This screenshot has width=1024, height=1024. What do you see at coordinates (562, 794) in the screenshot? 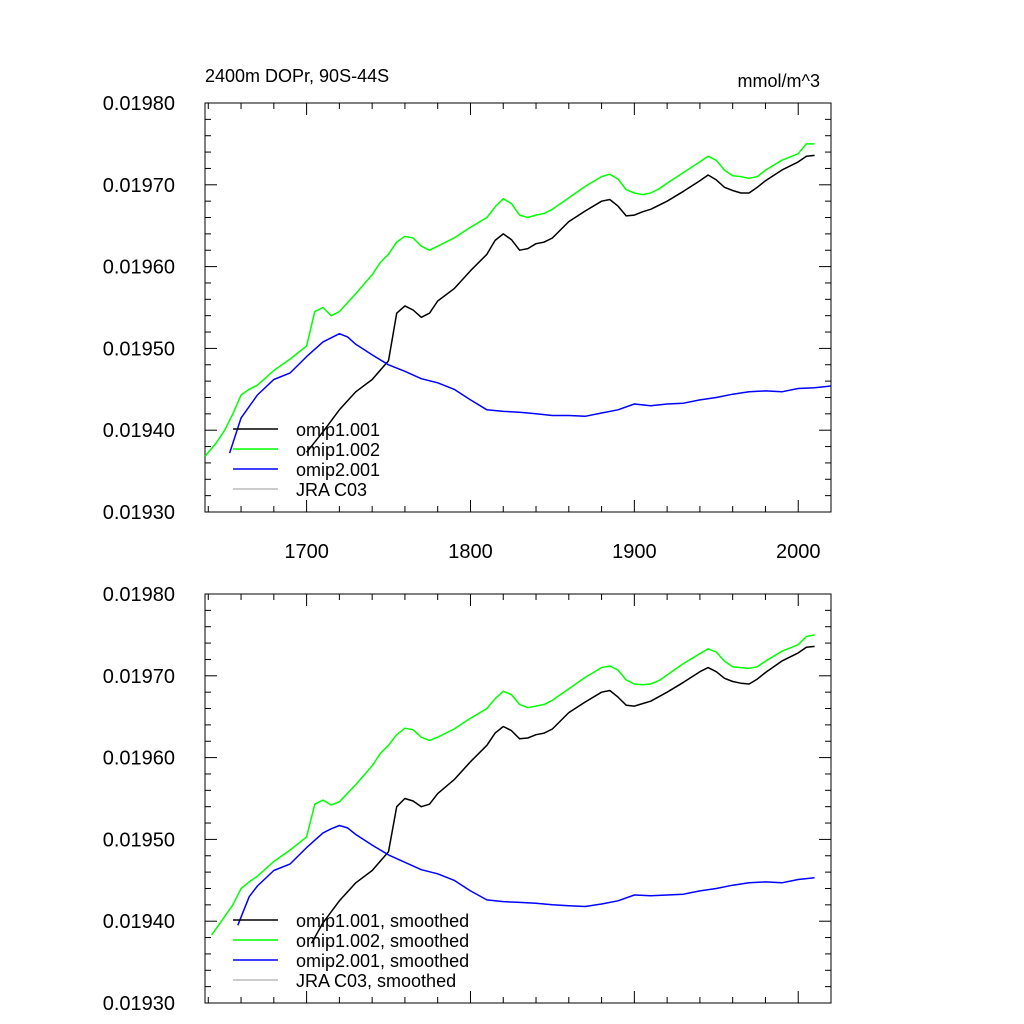
I see `series-line-omip1-001-smoothed` at bounding box center [562, 794].